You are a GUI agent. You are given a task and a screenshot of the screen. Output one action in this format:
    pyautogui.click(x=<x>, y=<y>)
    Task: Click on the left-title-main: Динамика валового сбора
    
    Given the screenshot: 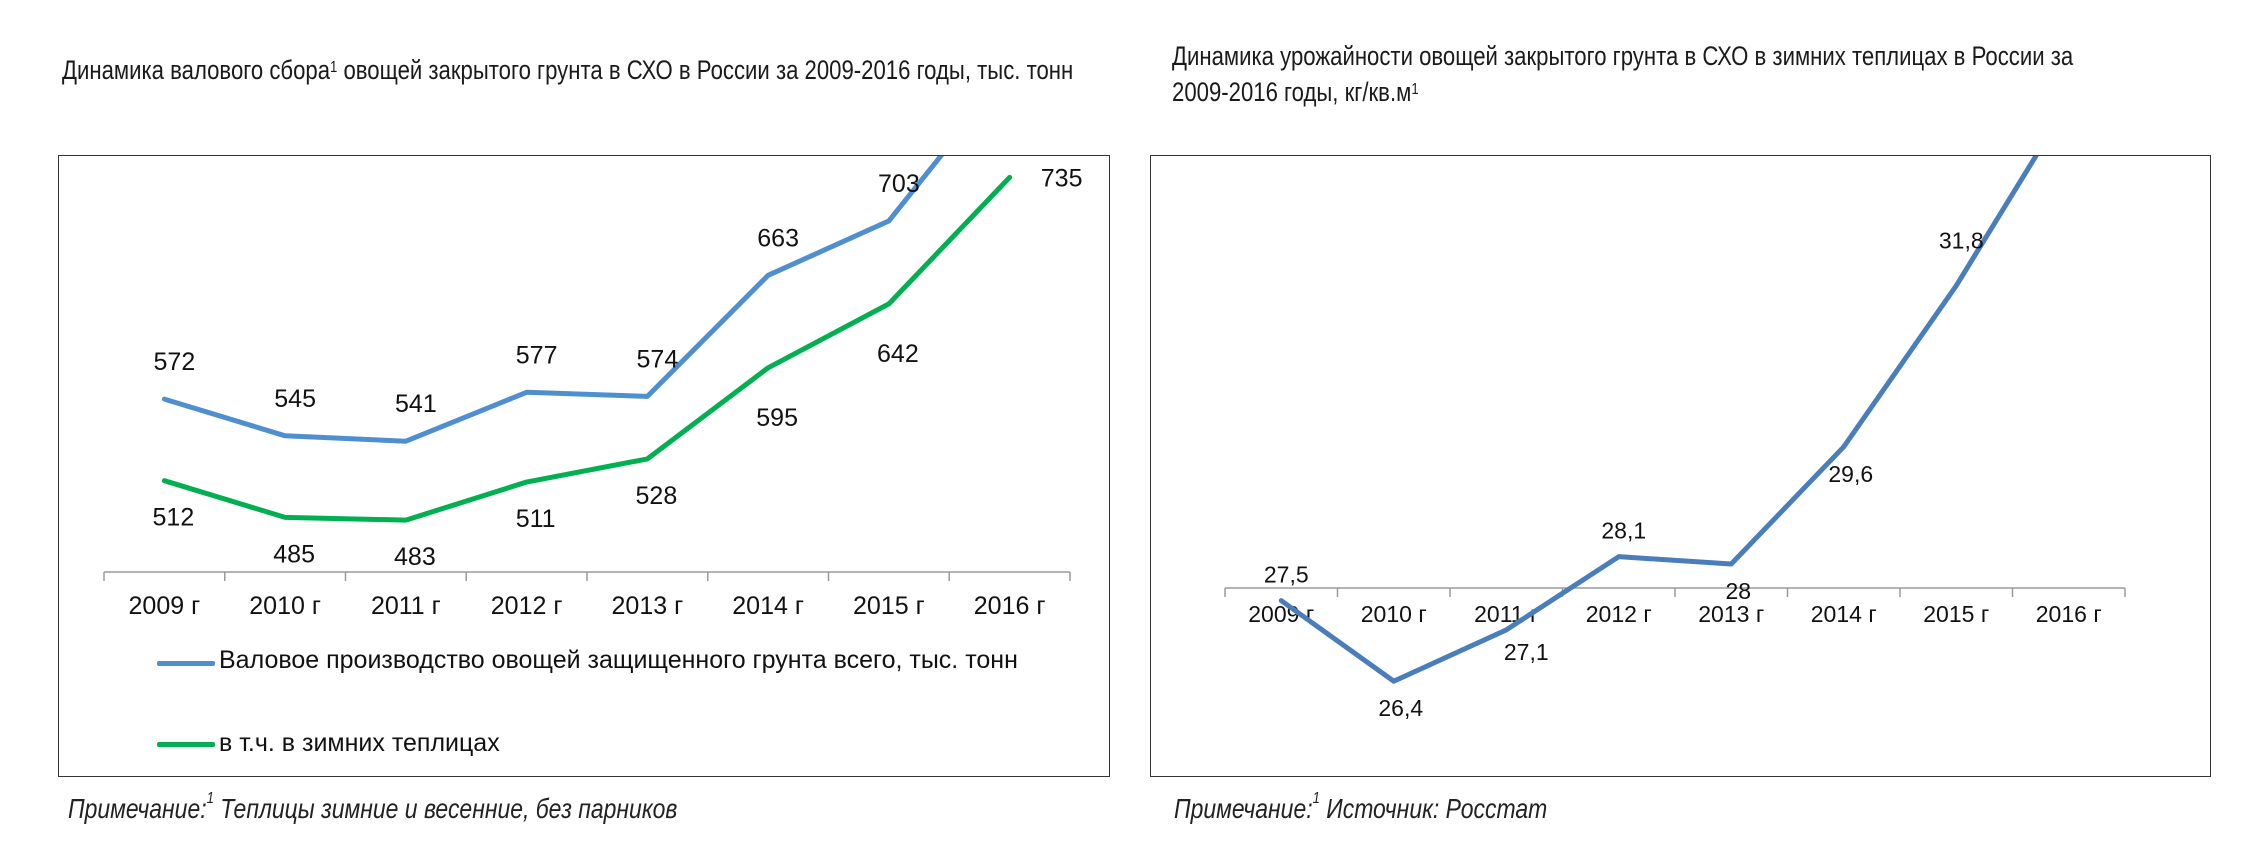 What is the action you would take?
    pyautogui.click(x=196, y=70)
    